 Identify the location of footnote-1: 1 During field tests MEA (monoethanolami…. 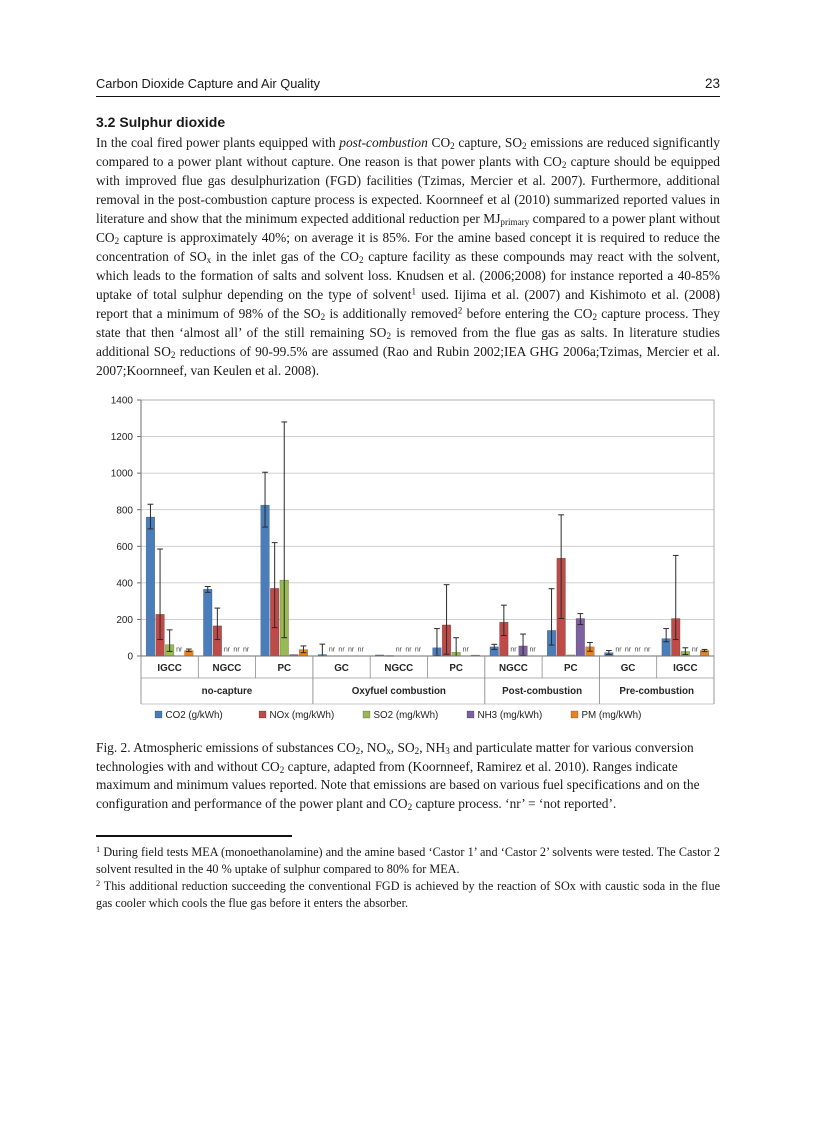
(408, 861).